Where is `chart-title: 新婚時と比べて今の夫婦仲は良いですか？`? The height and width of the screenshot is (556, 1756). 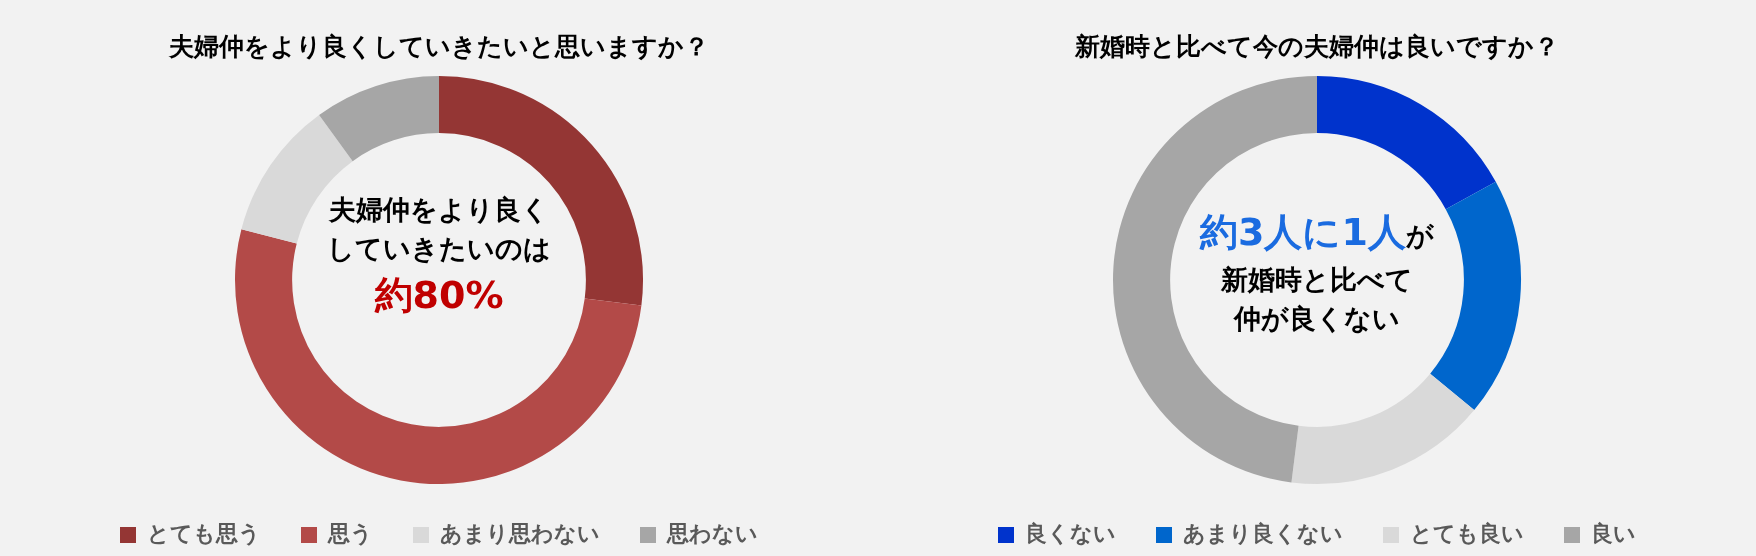
chart-title: 新婚時と比べて今の夫婦仲は良いですか？ is located at coordinates (1317, 47).